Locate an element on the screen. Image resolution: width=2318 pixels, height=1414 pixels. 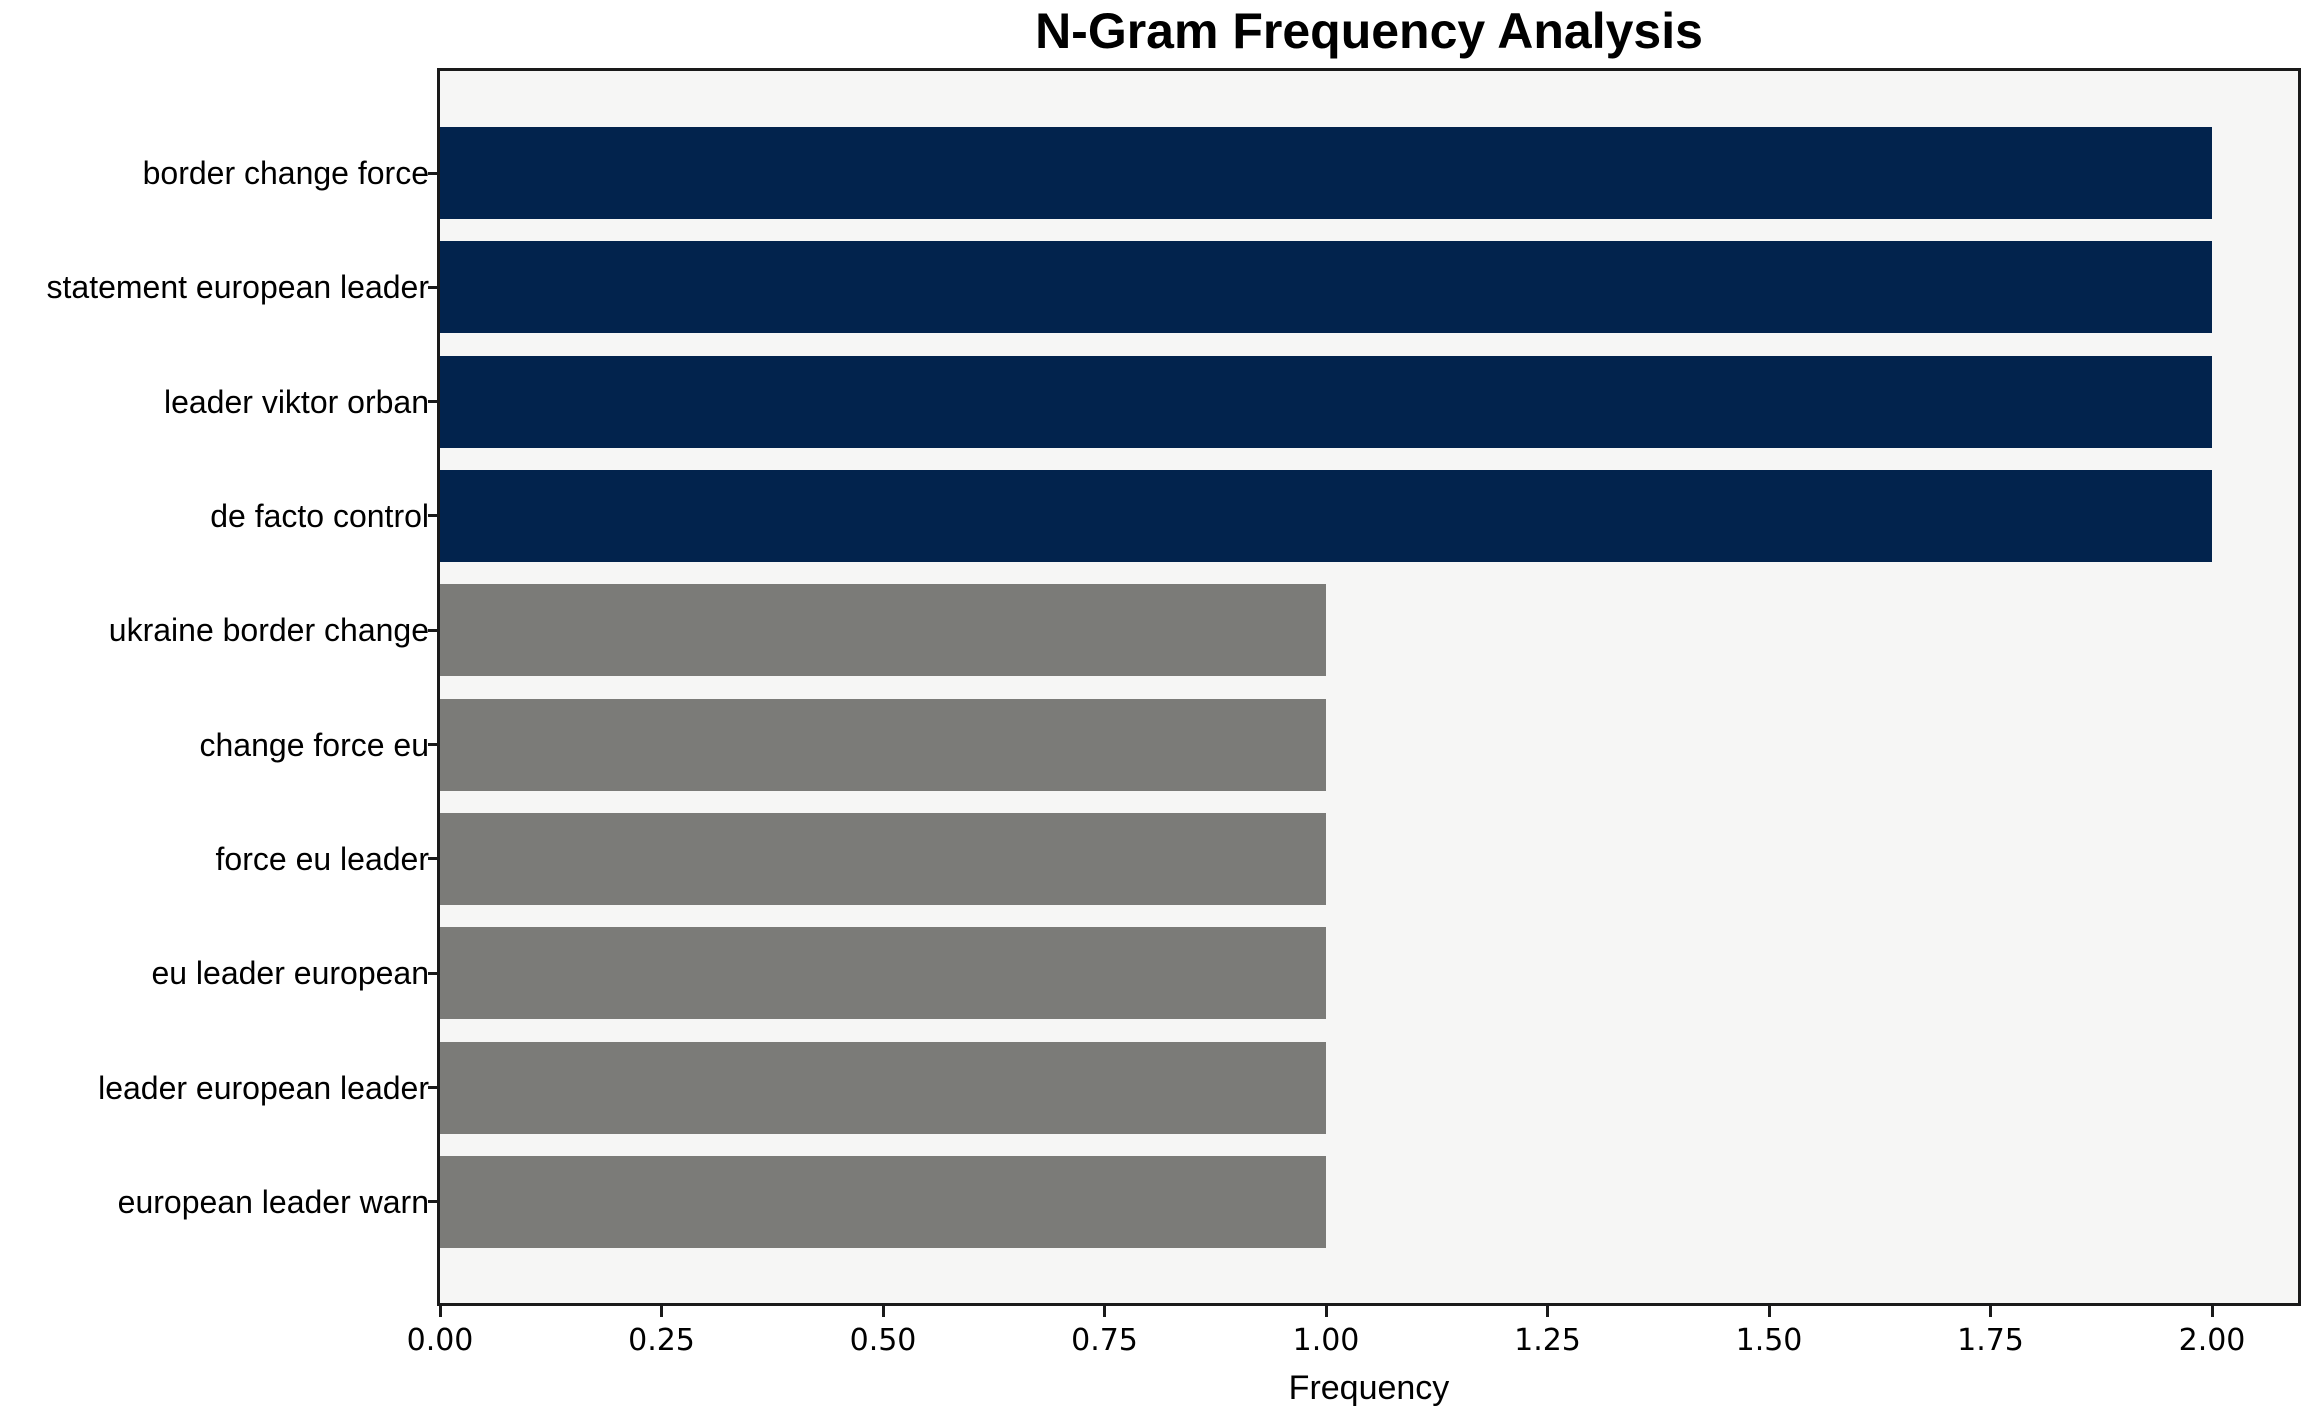
x-tick-label: 2.00 is located at coordinates (2212, 1340).